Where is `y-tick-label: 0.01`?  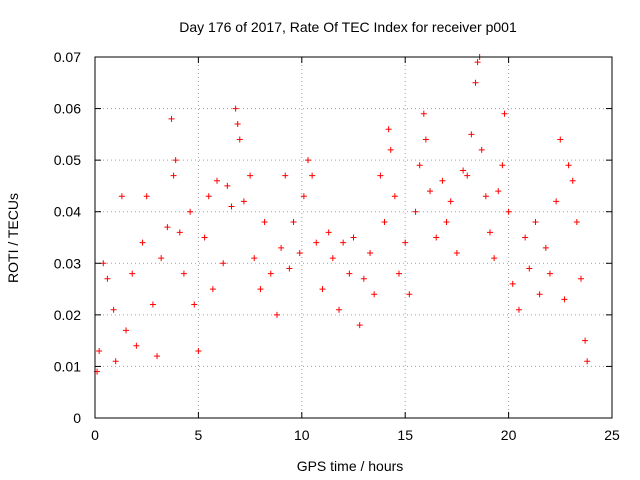 y-tick-label: 0.01 is located at coordinates (67, 366).